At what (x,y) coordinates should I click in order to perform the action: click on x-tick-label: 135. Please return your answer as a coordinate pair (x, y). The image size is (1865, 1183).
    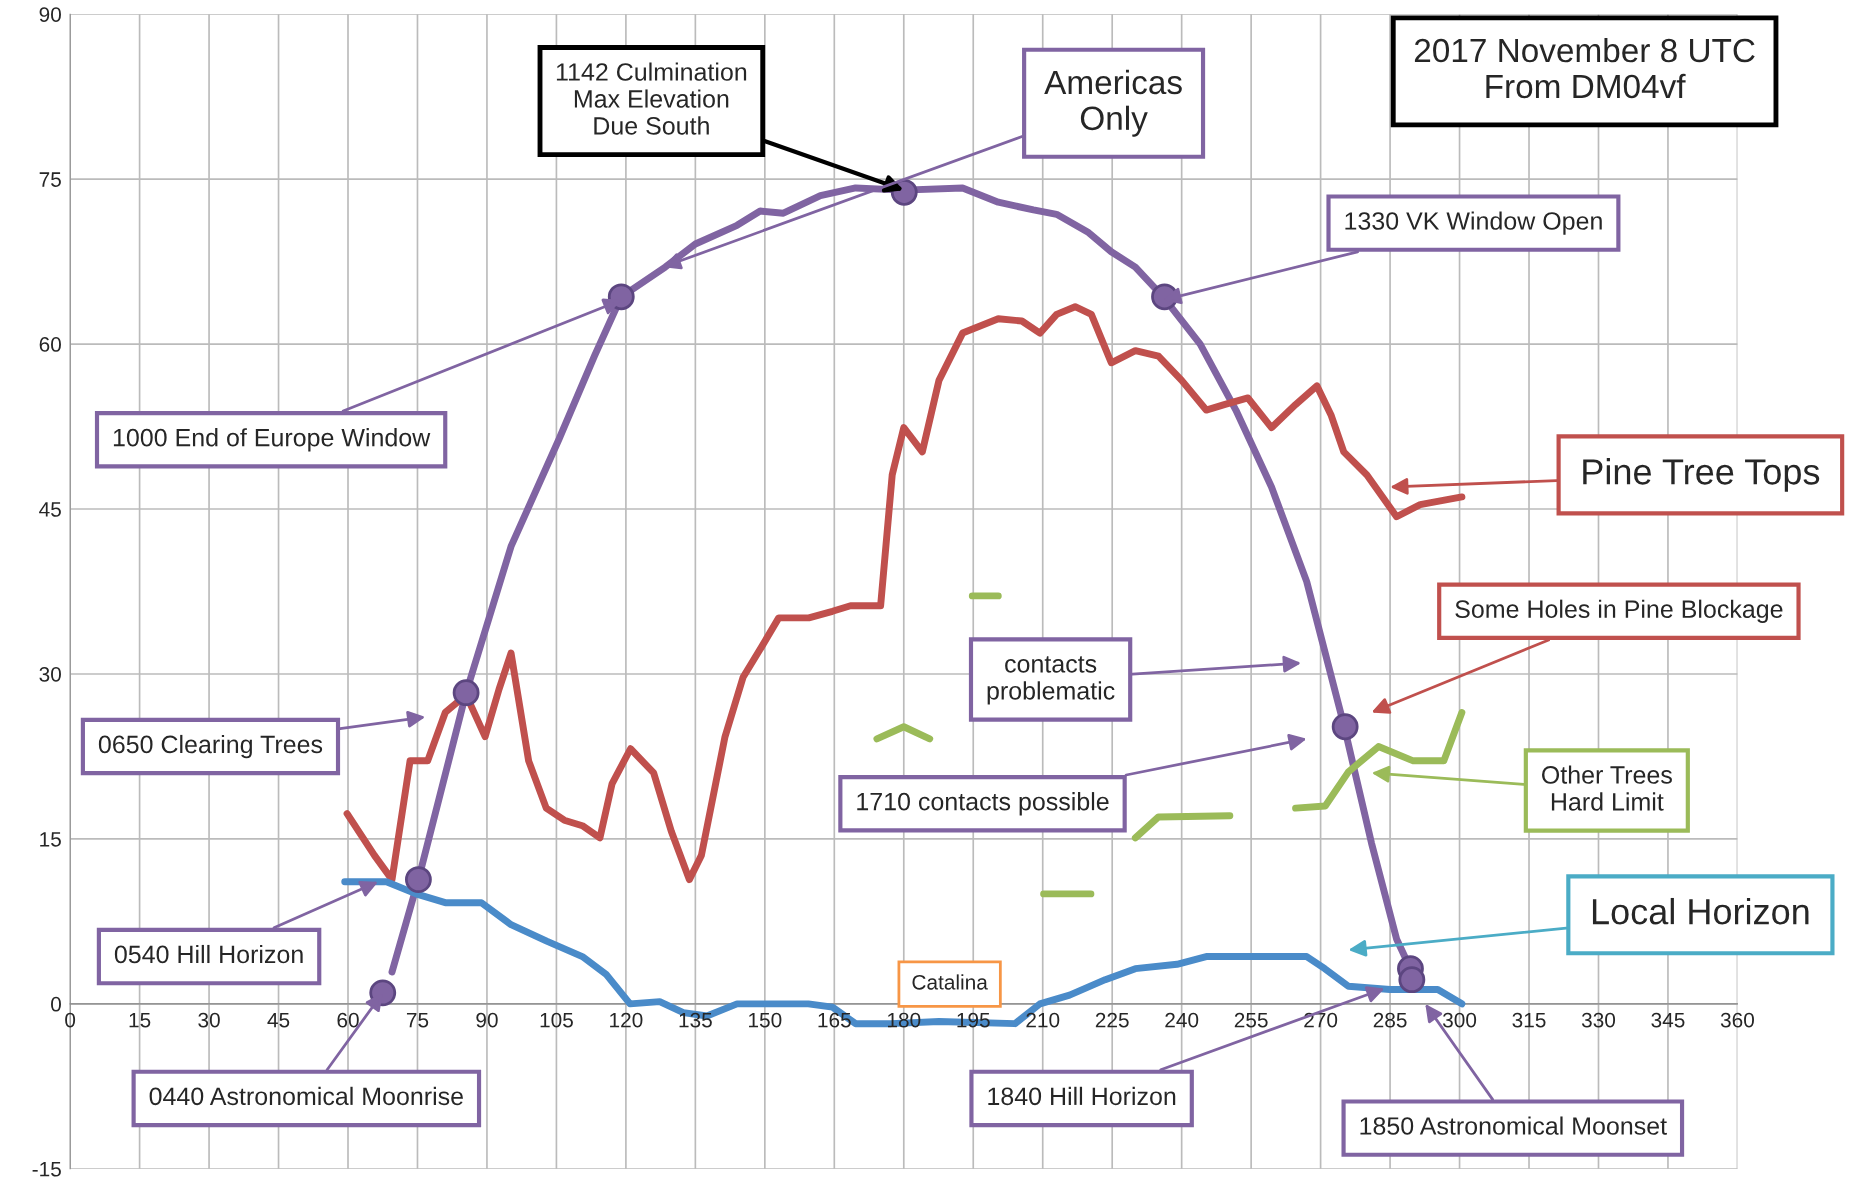
    Looking at the image, I should click on (695, 1020).